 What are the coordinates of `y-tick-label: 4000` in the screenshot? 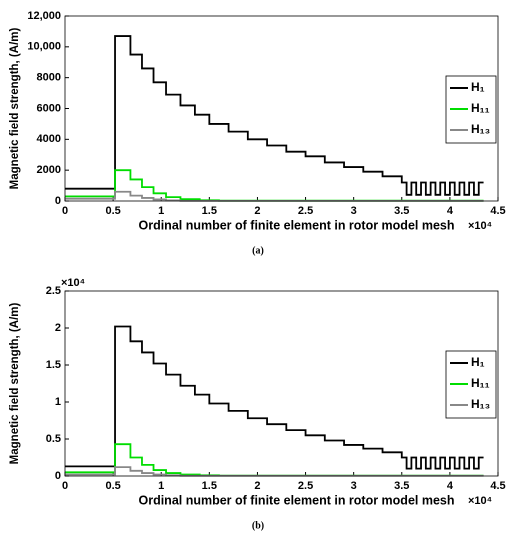 It's located at (49, 139).